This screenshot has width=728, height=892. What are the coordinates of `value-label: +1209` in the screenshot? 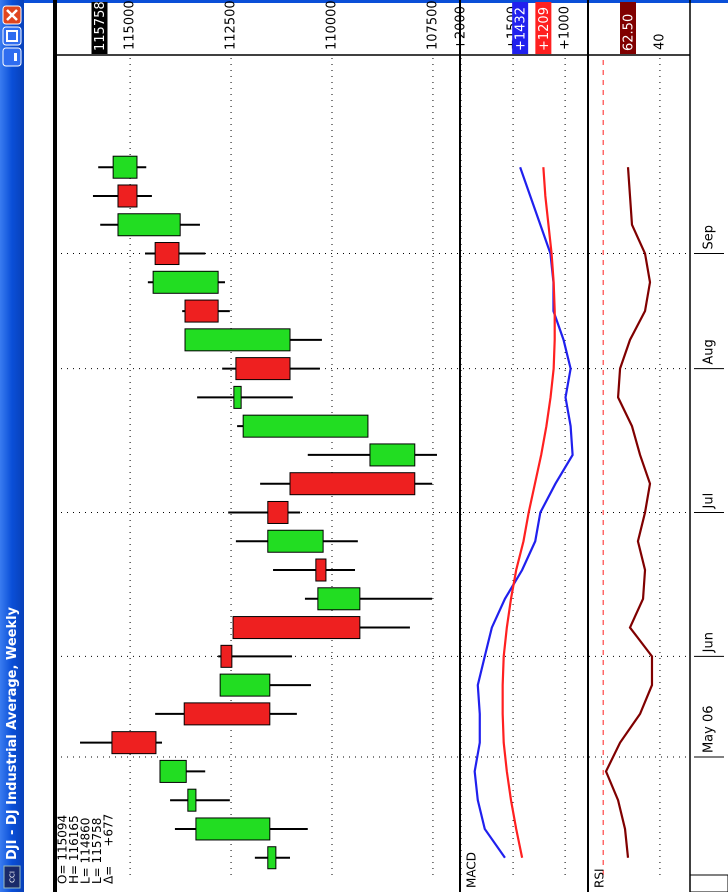 It's located at (544, 29).